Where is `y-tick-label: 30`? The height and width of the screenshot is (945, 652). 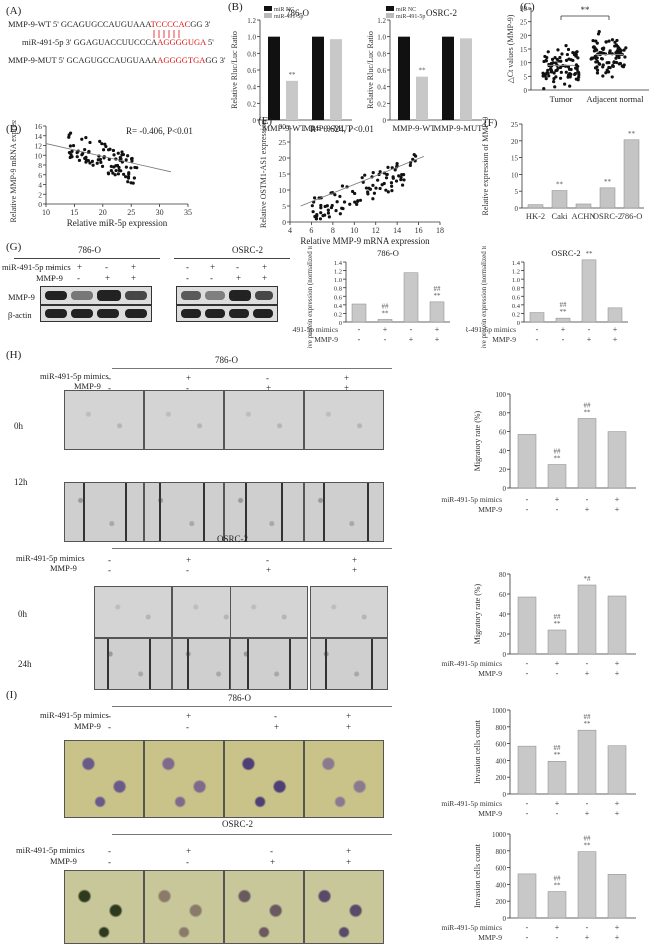
y-tick-label: 30 is located at coordinates (524, 9).